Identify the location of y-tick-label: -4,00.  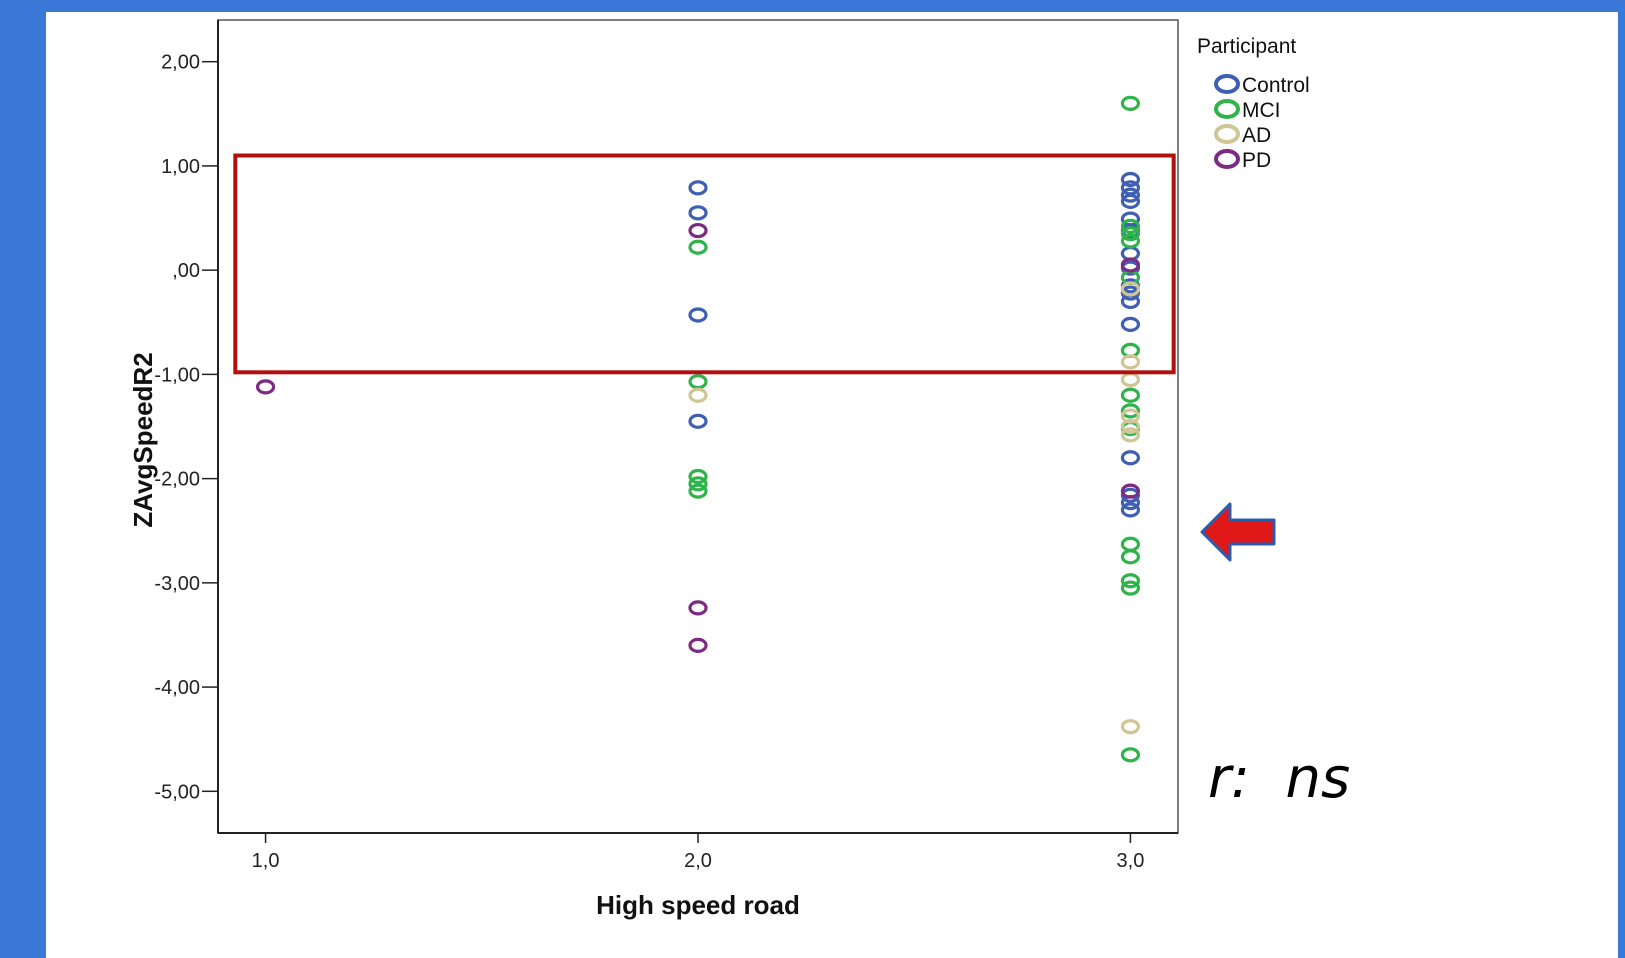
(177, 688).